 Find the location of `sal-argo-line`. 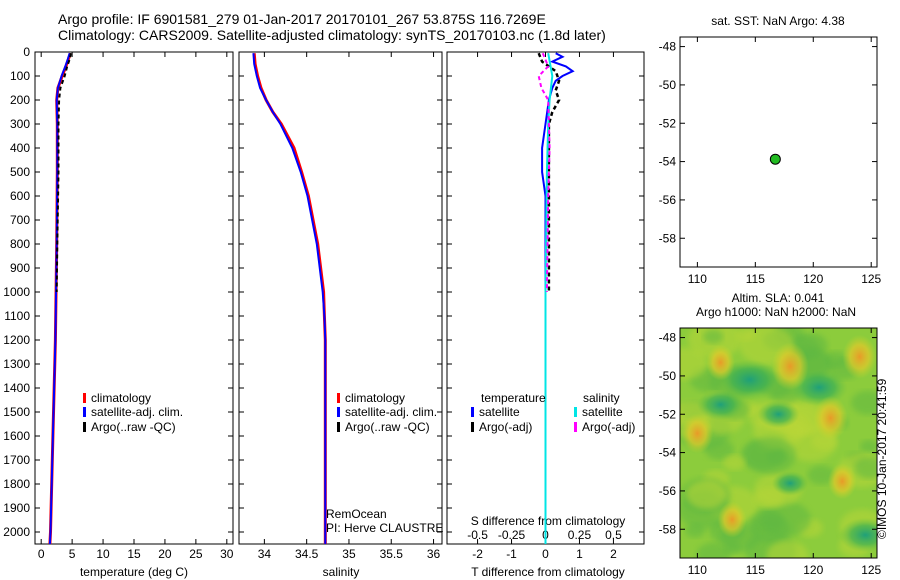

sal-argo-line is located at coordinates (544, 172).